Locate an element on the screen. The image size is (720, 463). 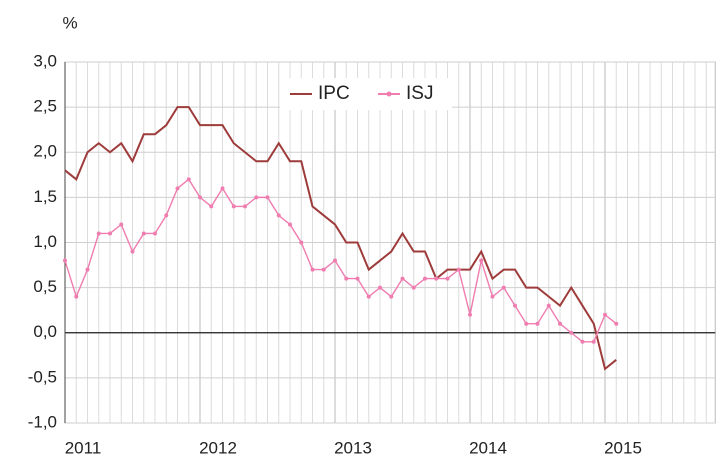
y-tick-label: -1,0 is located at coordinates (42, 421).